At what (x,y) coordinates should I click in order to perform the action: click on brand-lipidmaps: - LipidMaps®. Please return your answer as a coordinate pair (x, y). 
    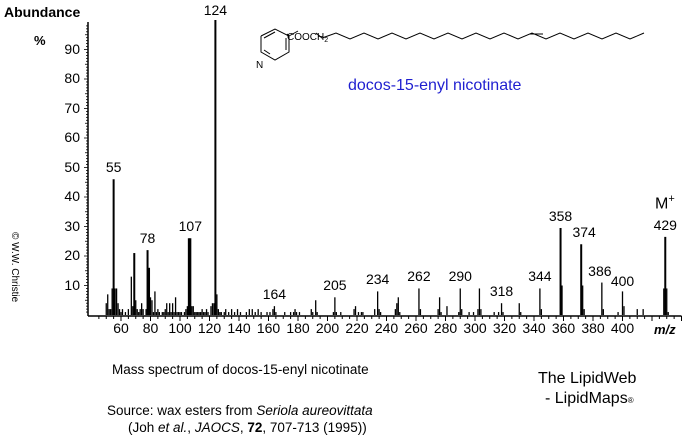
    Looking at the image, I should click on (589, 399).